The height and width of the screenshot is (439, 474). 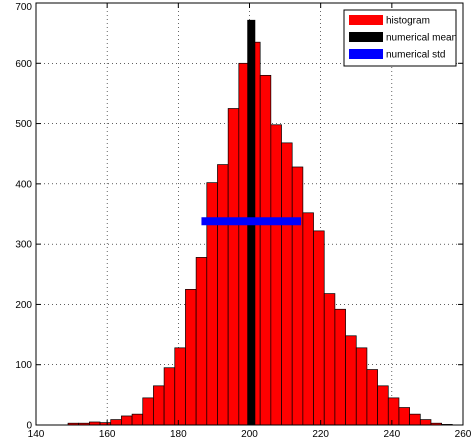 I want to click on x-tick-label: 180, so click(x=178, y=434).